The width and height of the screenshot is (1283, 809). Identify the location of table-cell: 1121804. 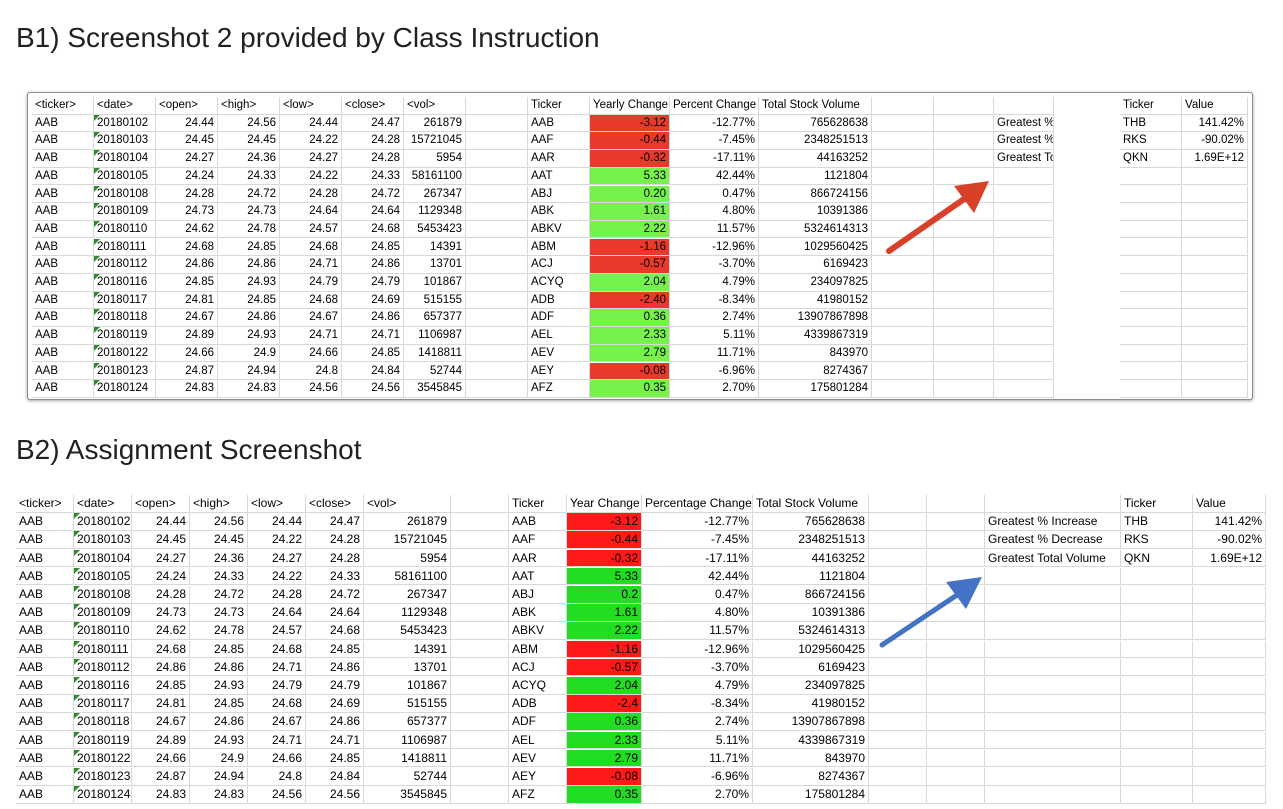
(811, 576).